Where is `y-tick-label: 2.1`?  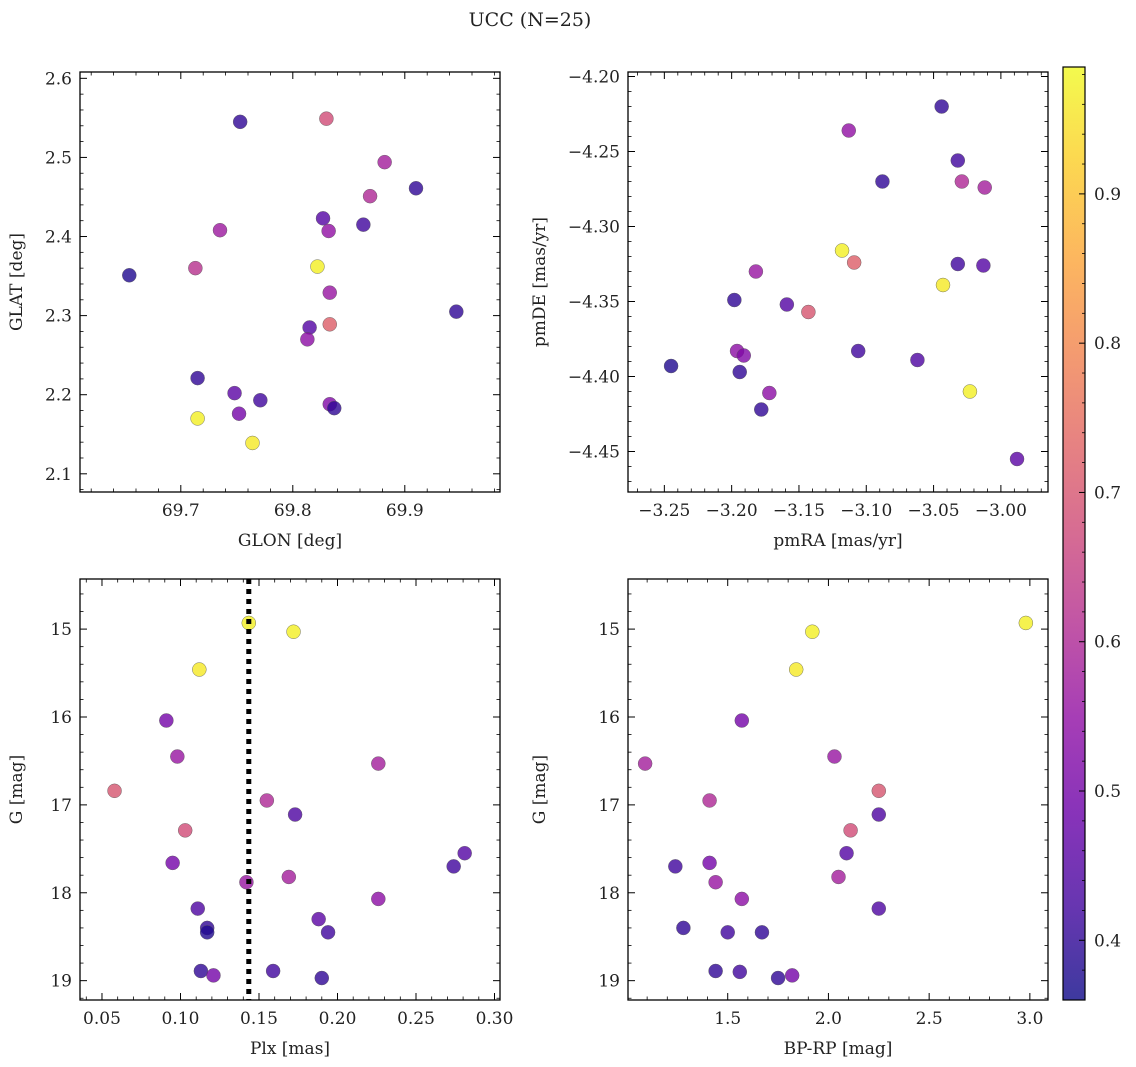
y-tick-label: 2.1 is located at coordinates (58, 475).